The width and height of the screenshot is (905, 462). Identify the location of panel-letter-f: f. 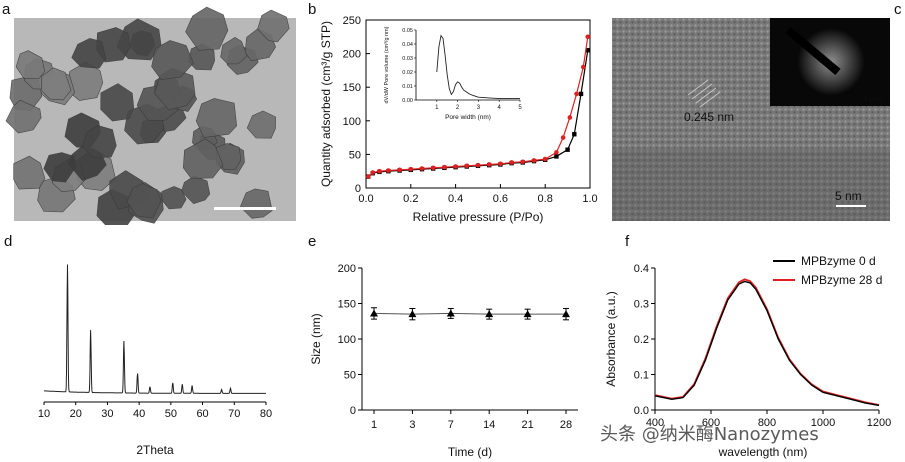
(627, 241).